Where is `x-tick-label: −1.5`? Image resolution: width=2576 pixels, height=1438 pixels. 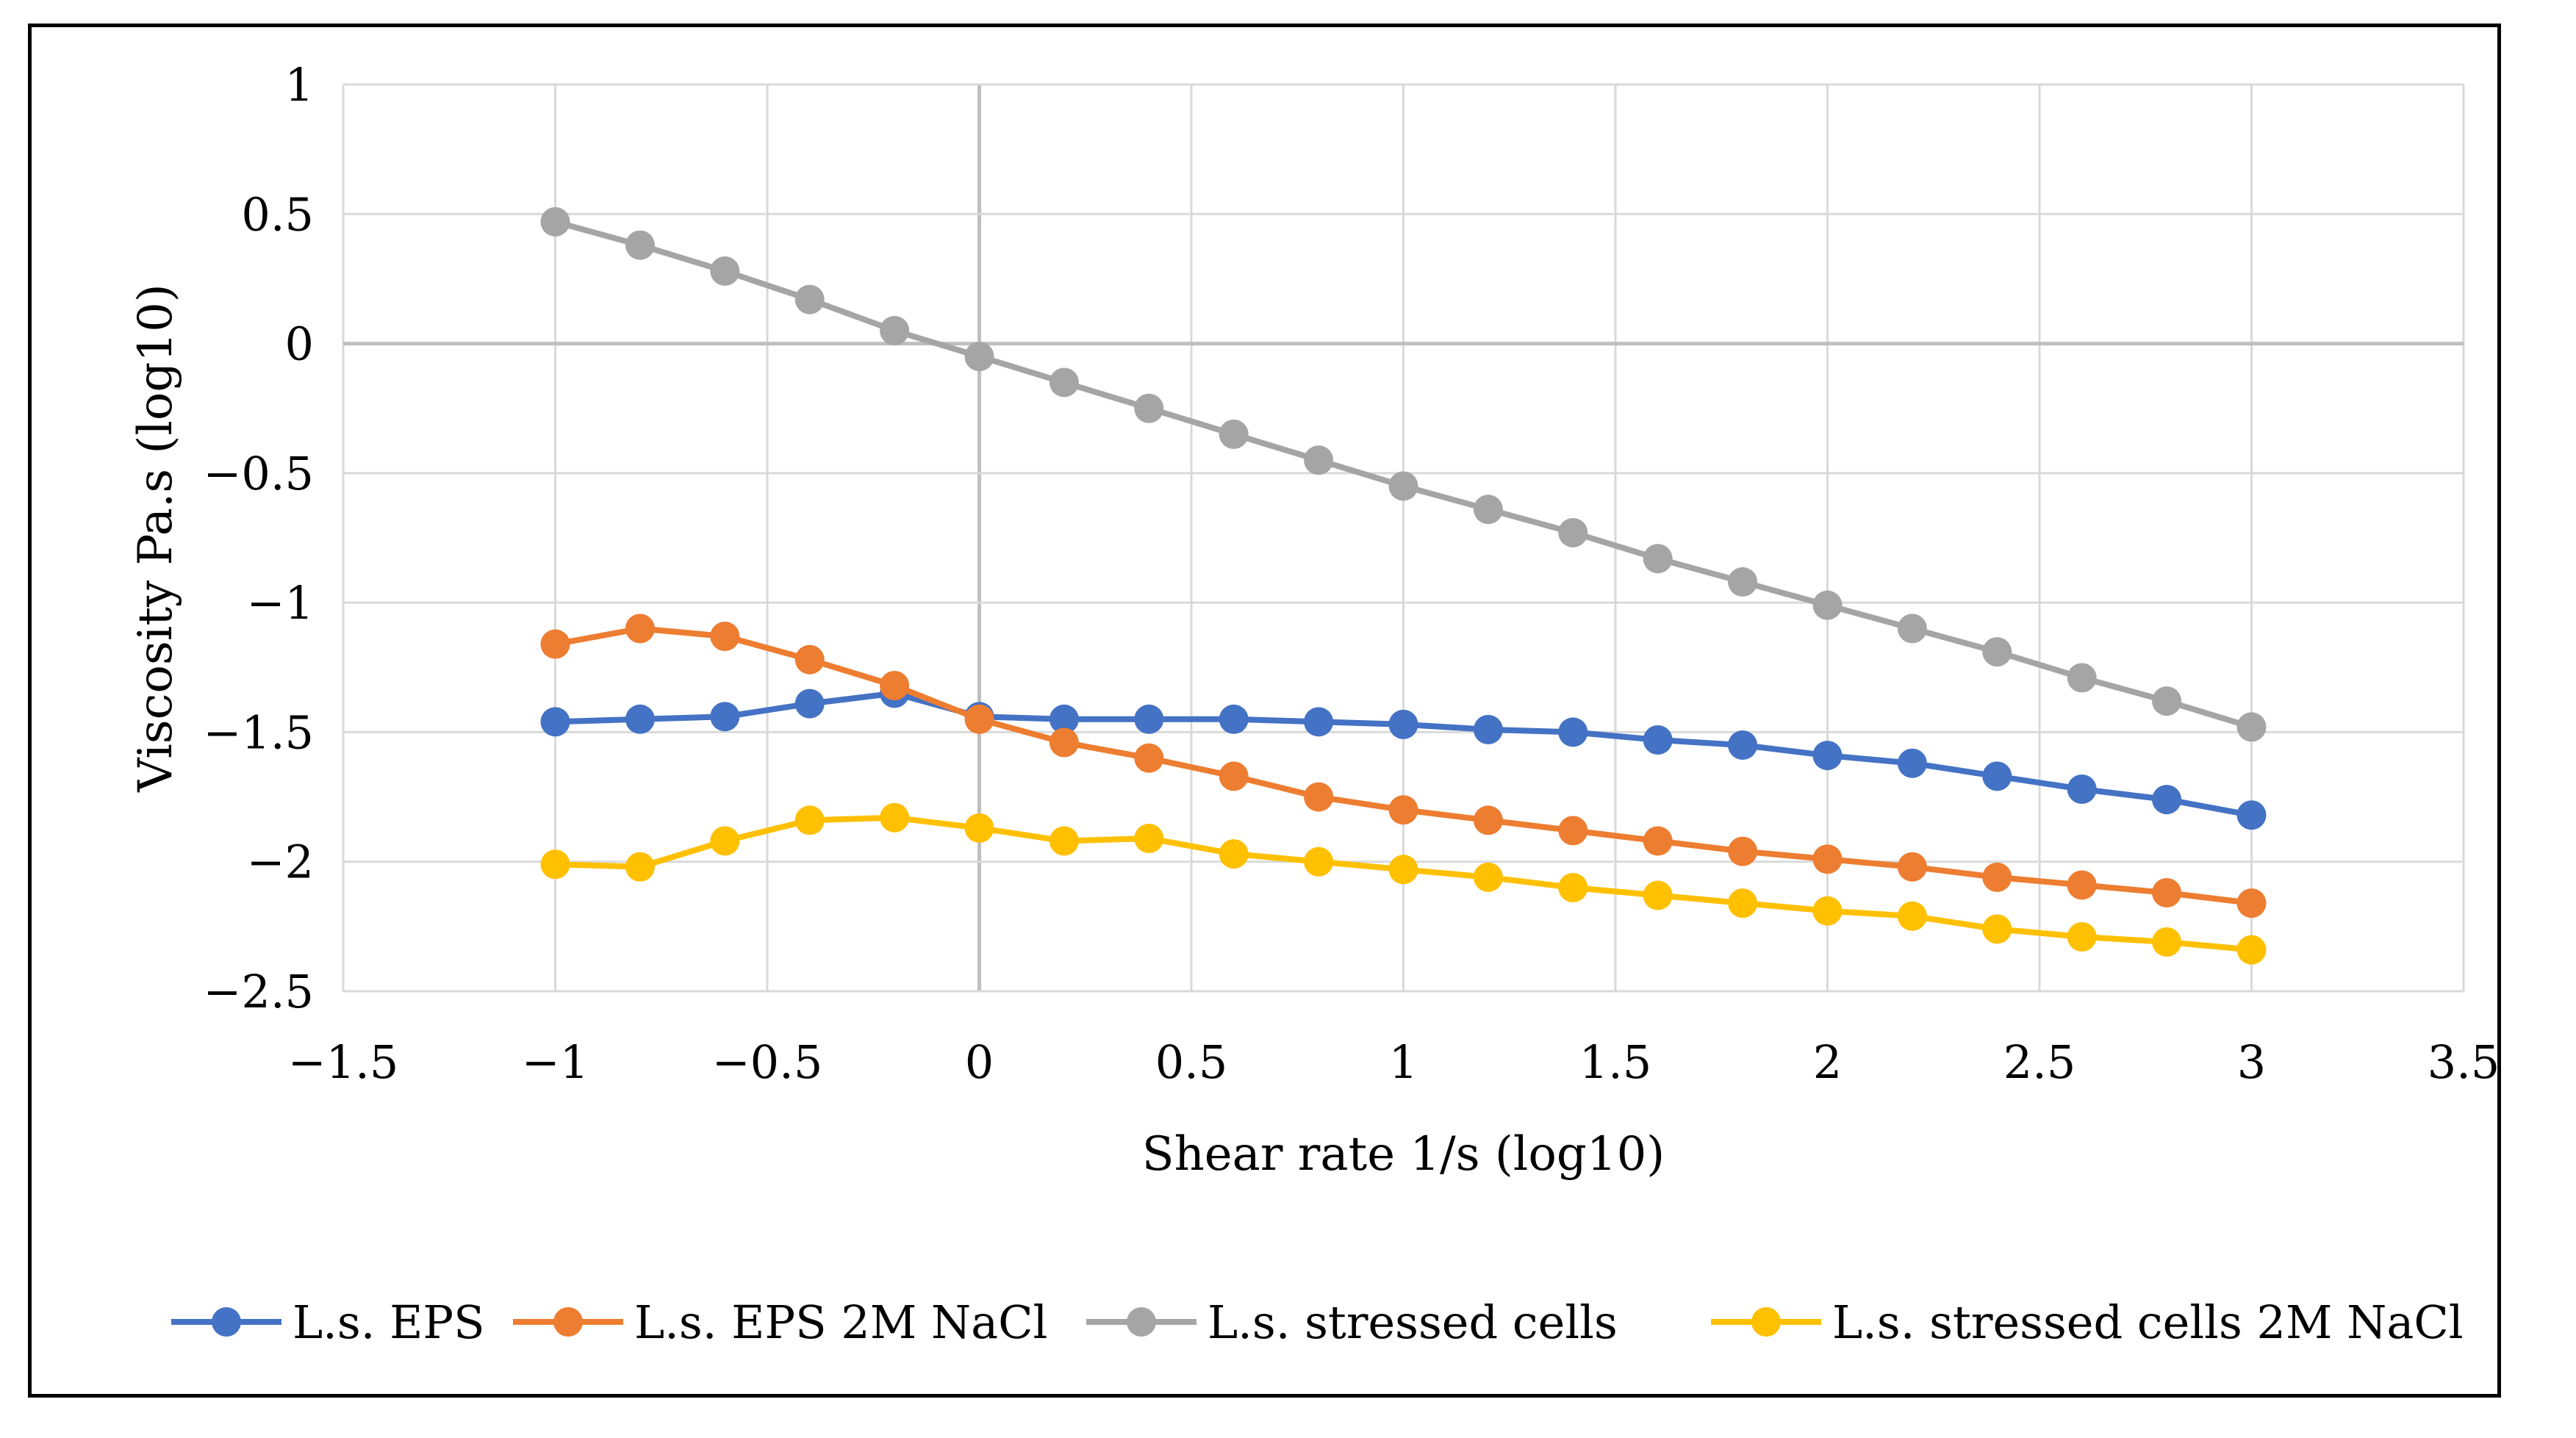 x-tick-label: −1.5 is located at coordinates (343, 1062).